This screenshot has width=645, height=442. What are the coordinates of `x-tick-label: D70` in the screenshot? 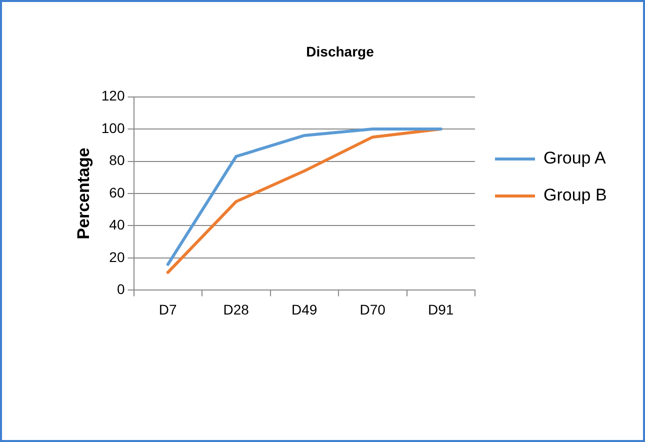 It's located at (373, 309).